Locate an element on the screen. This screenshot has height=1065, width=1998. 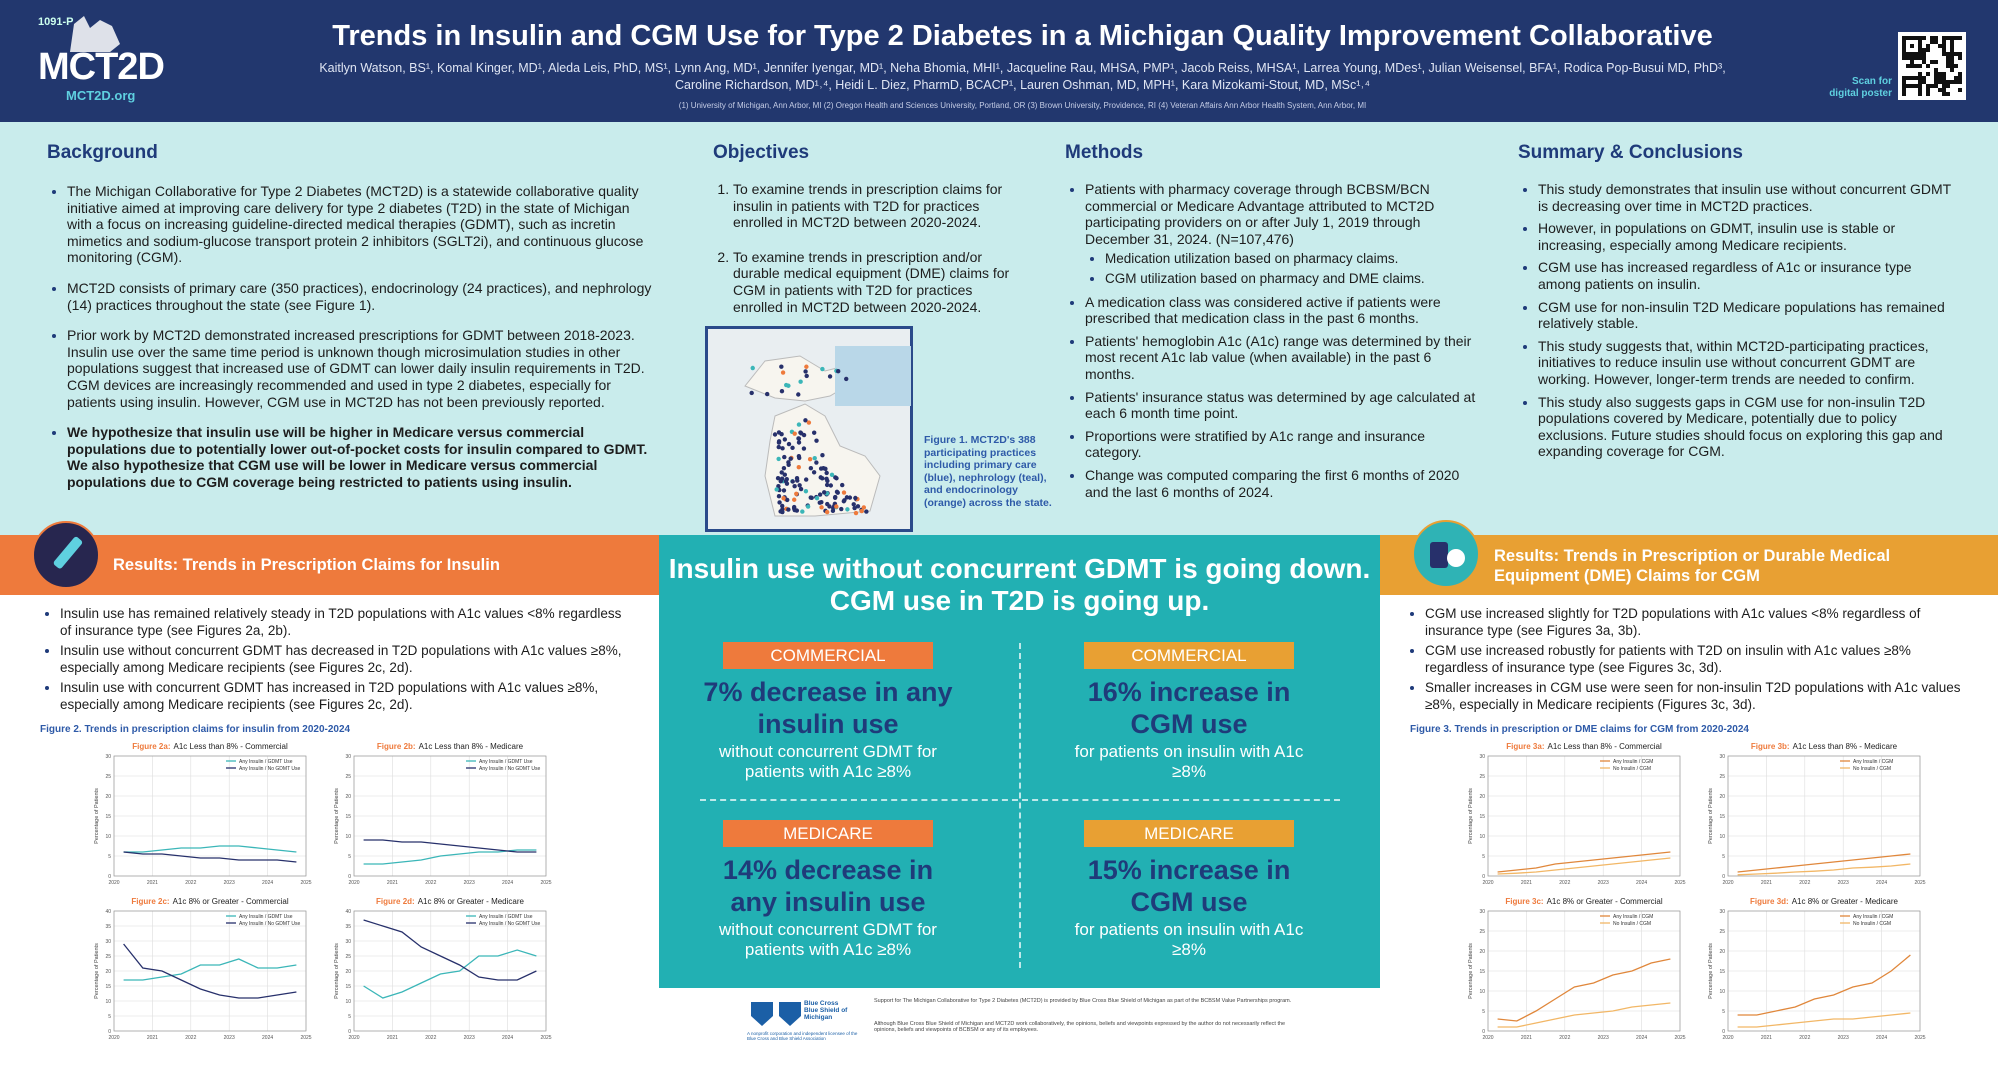
chart-subtitle: A1c 8% or Greater - Commercial is located at coordinates (1605, 901).